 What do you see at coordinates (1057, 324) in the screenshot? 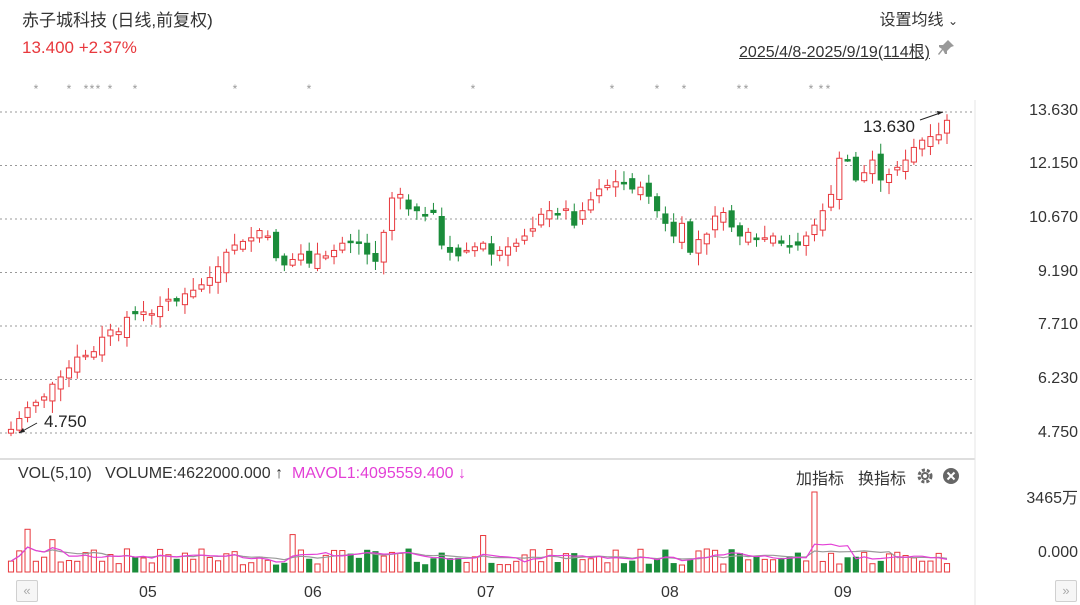
I see `y-tick-label: 7.710` at bounding box center [1057, 324].